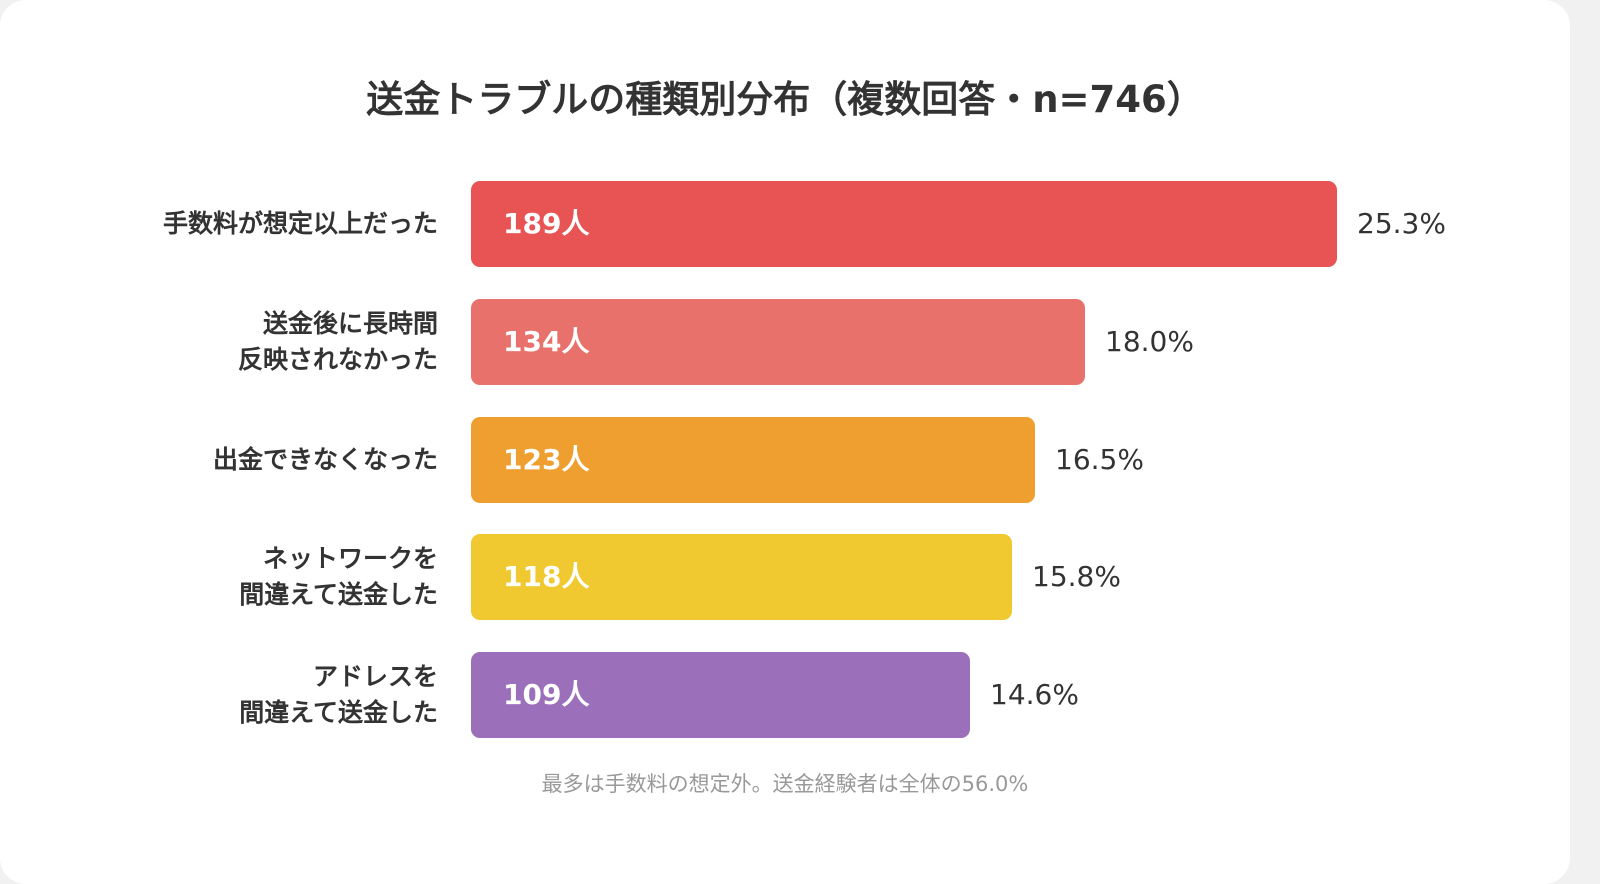  I want to click on bar: 134人, so click(778, 342).